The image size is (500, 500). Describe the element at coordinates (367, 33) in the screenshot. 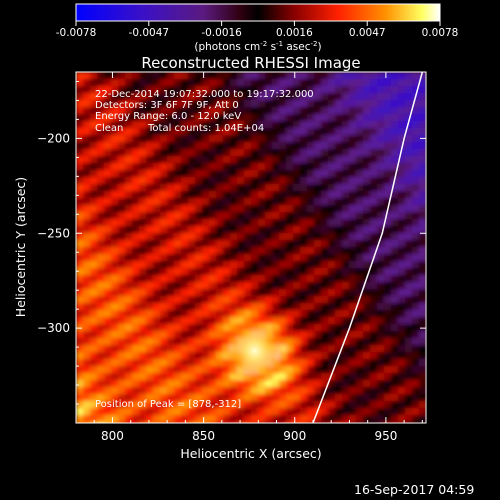

I see `colorbar-tick-label: 0.0047` at that location.